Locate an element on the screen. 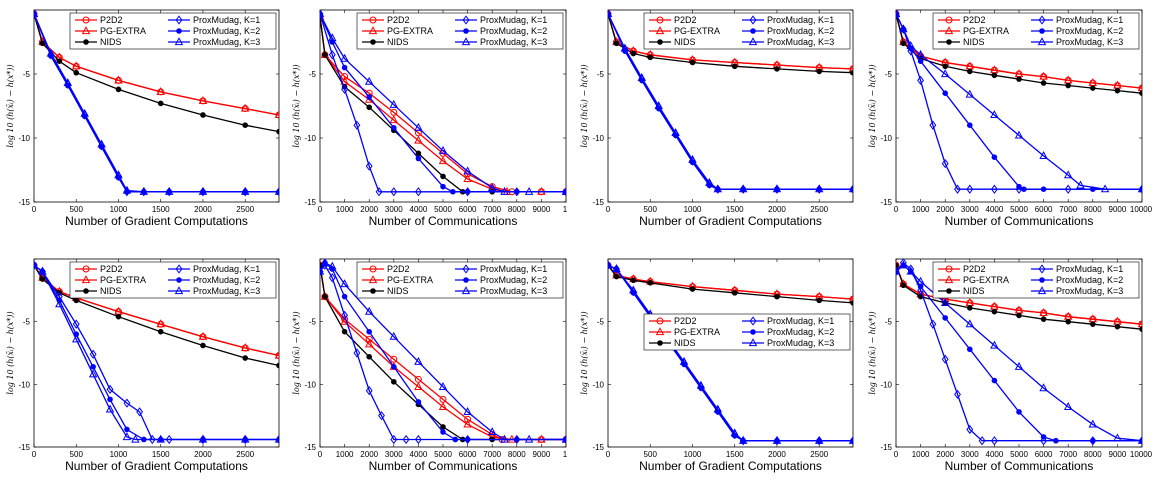 This screenshot has width=1163, height=485. legend-box is located at coordinates (1036, 31).